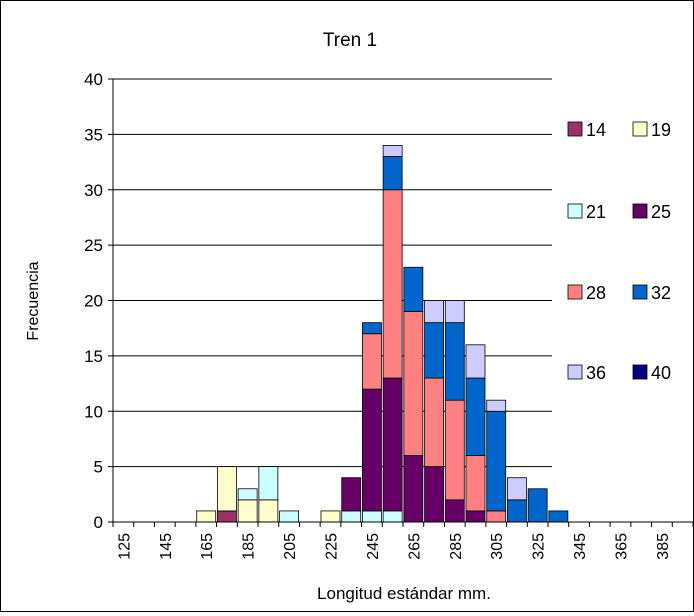 The height and width of the screenshot is (616, 694). What do you see at coordinates (619, 251) in the screenshot?
I see `legend: 14 19 21 25 28 32 36 40` at bounding box center [619, 251].